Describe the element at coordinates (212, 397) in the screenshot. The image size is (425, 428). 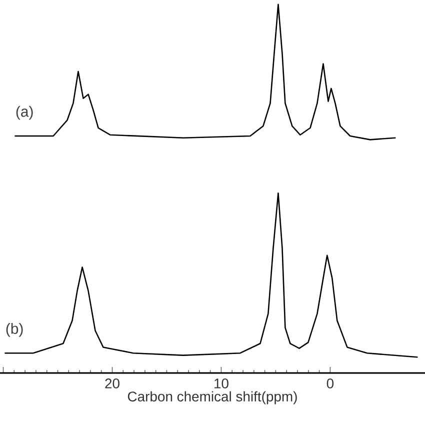
I see `x-axis-title: Carbon chemical shift(ppm)` at that location.